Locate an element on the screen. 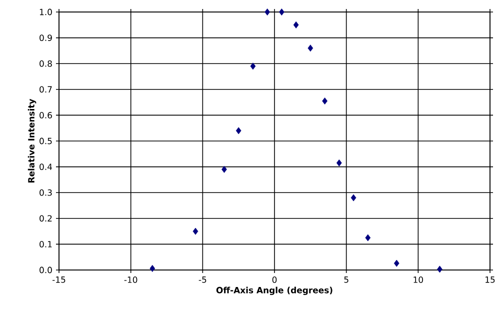 This screenshot has width=497, height=323. y-tick-label: 0.7 is located at coordinates (46, 89).